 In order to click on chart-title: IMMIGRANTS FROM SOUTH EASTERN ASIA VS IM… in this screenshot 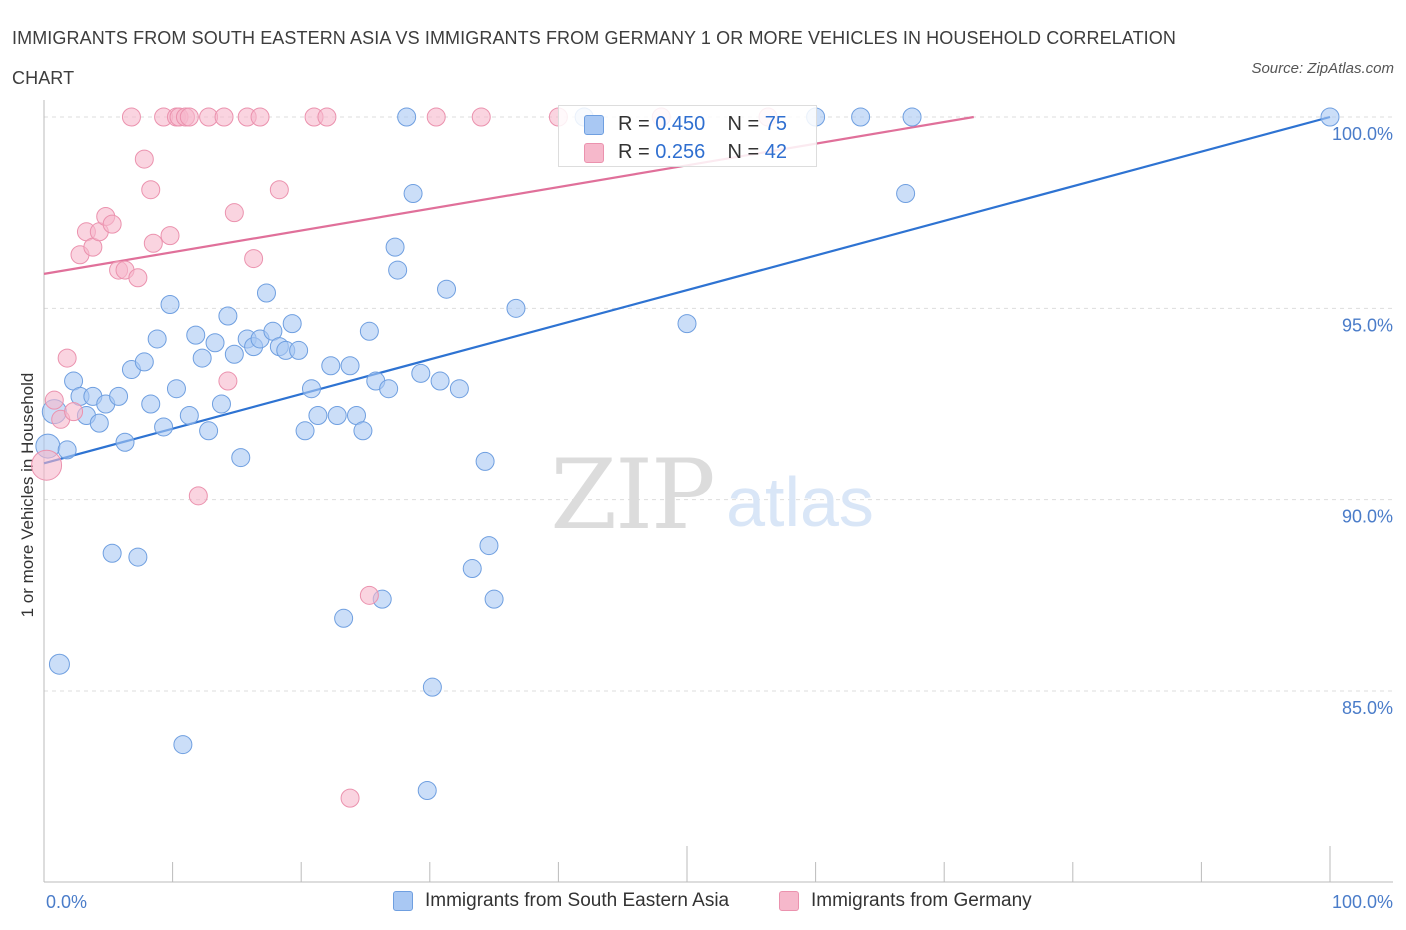, I will do `click(594, 58)`.